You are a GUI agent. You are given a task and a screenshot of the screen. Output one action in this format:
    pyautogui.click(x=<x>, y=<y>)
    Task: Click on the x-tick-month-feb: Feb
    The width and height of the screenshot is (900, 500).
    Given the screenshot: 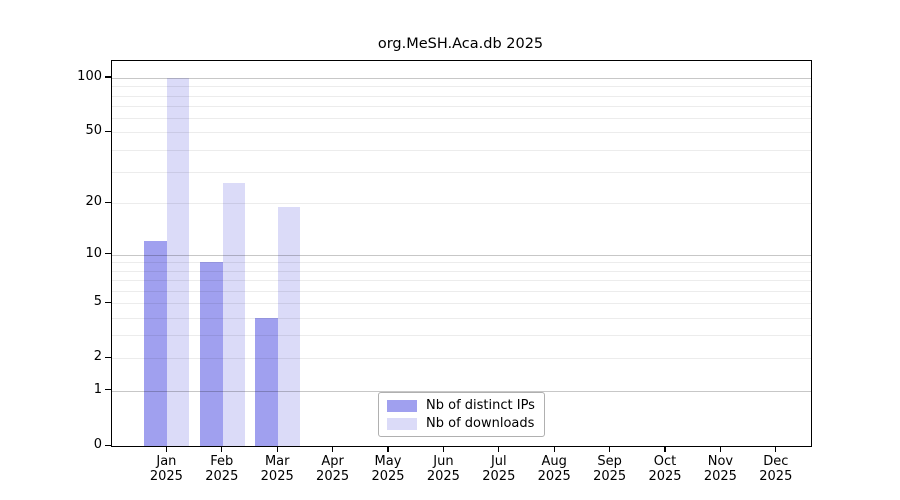 What is the action you would take?
    pyautogui.click(x=222, y=461)
    